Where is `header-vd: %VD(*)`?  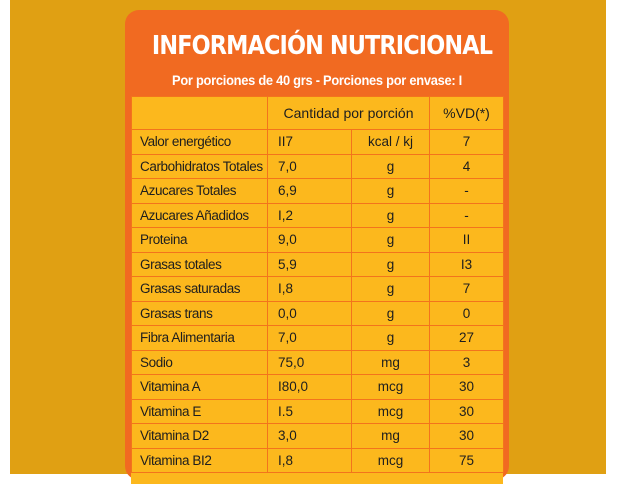 header-vd: %VD(*) is located at coordinates (467, 113).